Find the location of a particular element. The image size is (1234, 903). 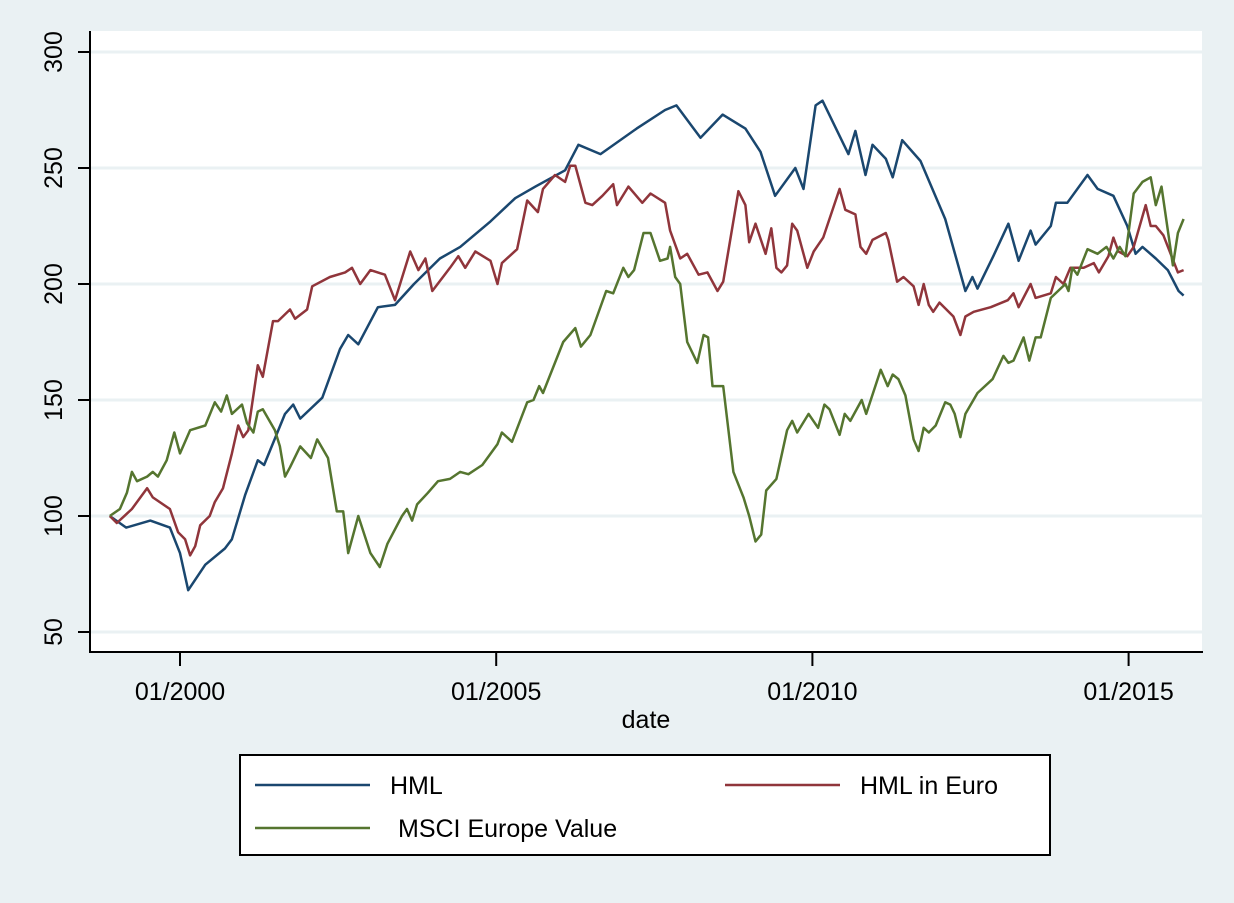

x-tick-label: 01/2000 is located at coordinates (180, 692).